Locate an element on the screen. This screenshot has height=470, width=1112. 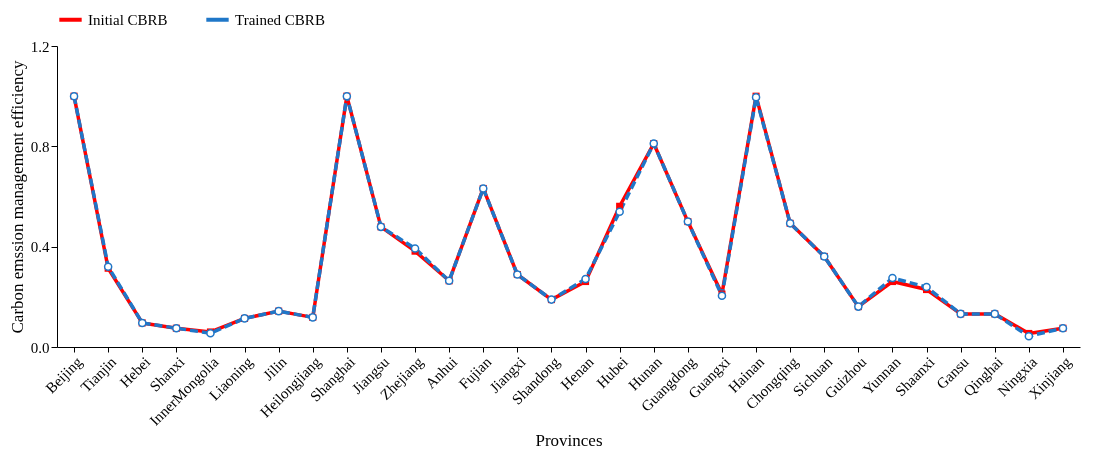
y-tick-label: 1.2 is located at coordinates (40, 46).